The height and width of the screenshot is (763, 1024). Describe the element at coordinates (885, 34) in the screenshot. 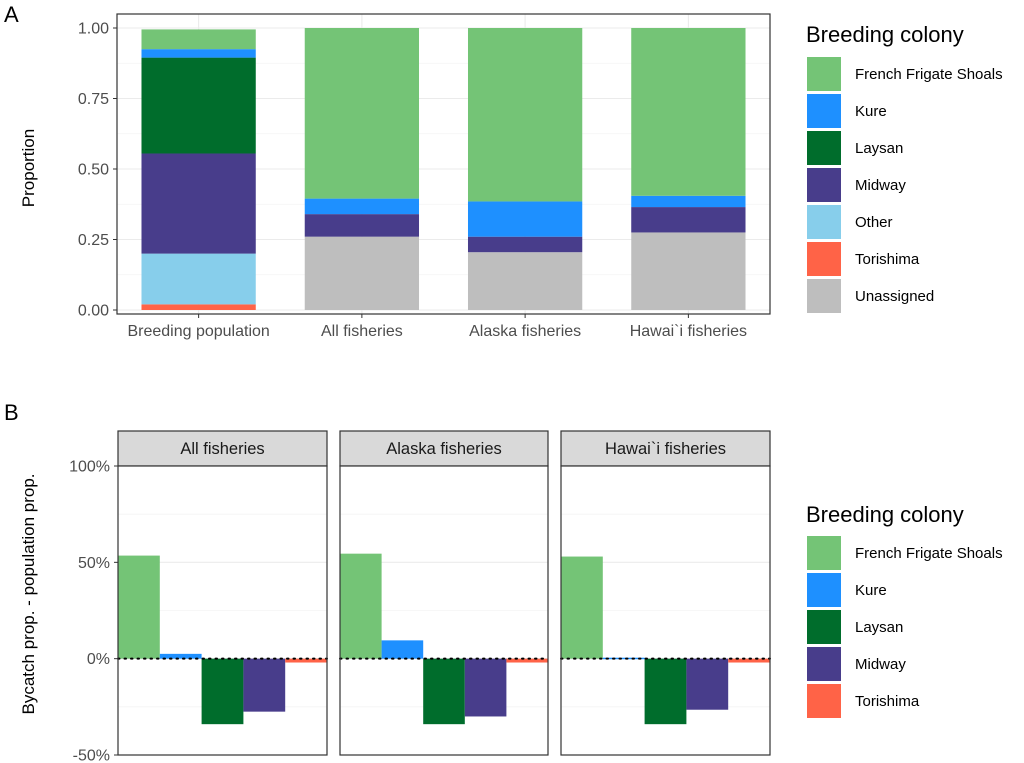

I see `legend-a-title: Breeding colony` at that location.